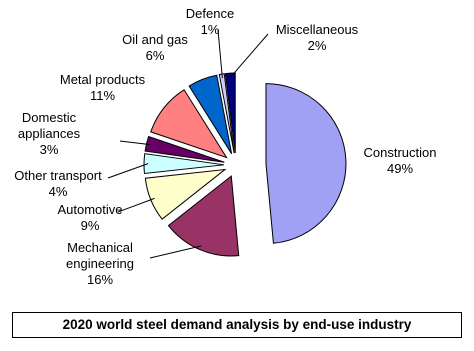 The width and height of the screenshot is (474, 351). What do you see at coordinates (210, 29) in the screenshot?
I see `value-label: 1%` at bounding box center [210, 29].